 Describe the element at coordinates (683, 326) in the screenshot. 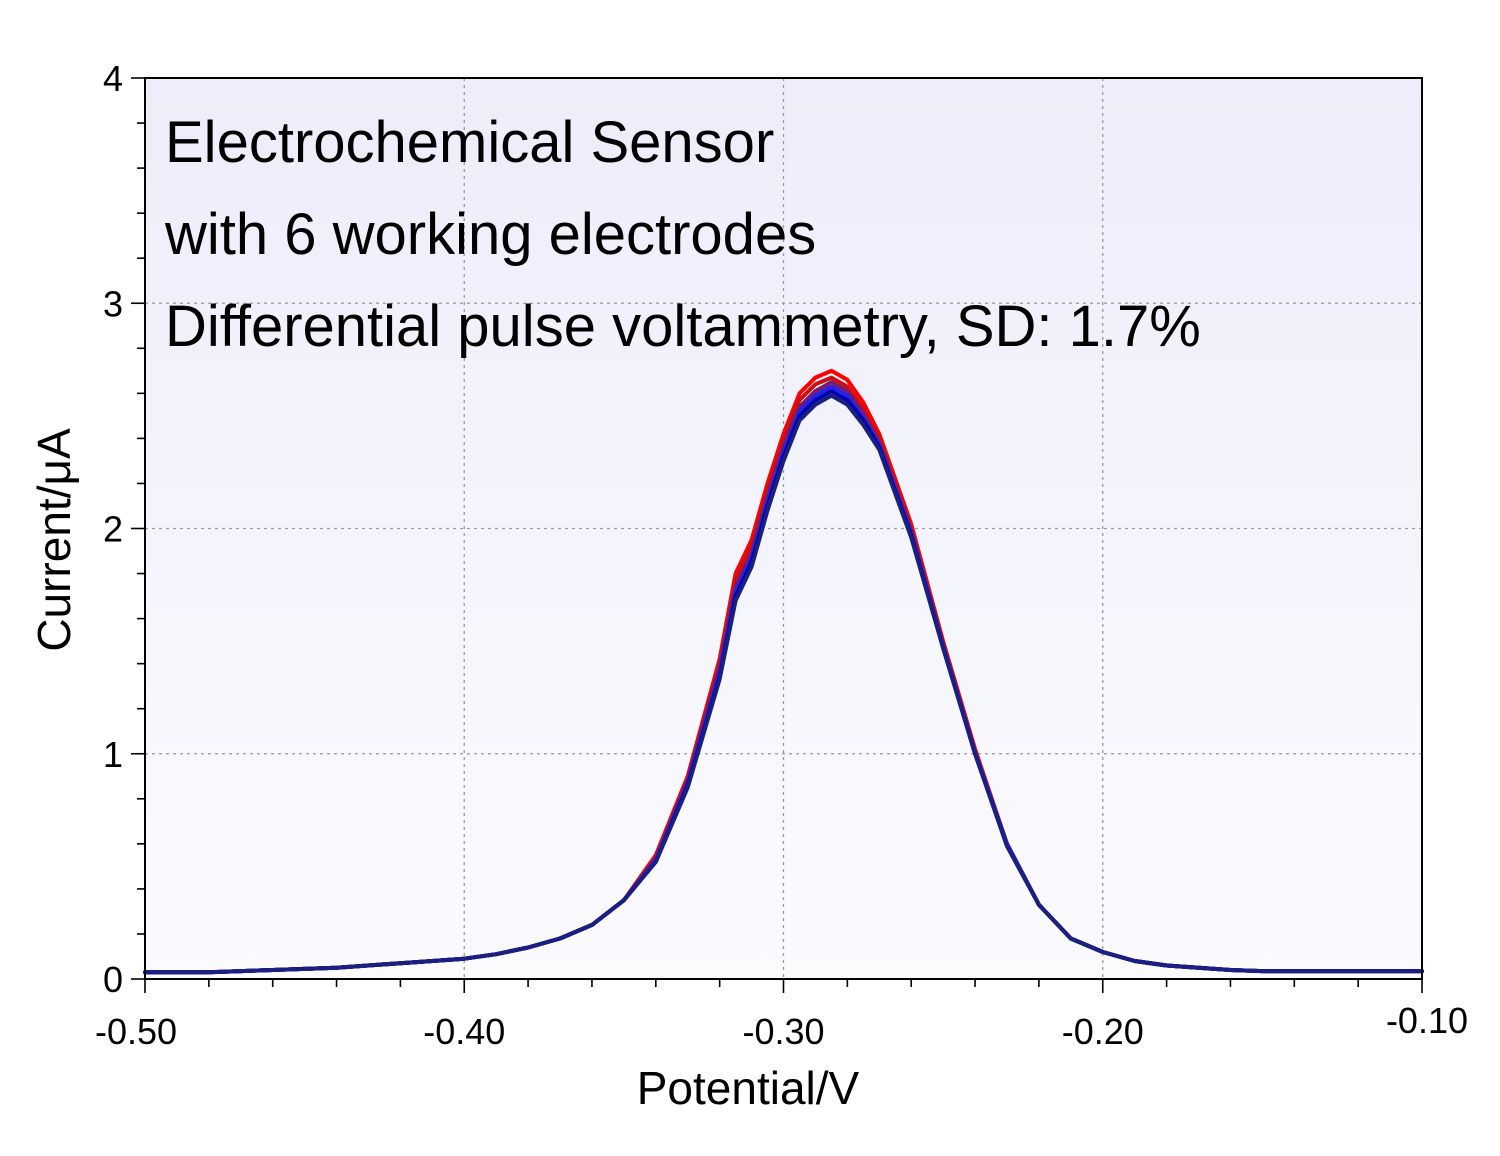

I see `annotation-line-3: Differential pulse voltammetry, SD: 1.7%` at that location.